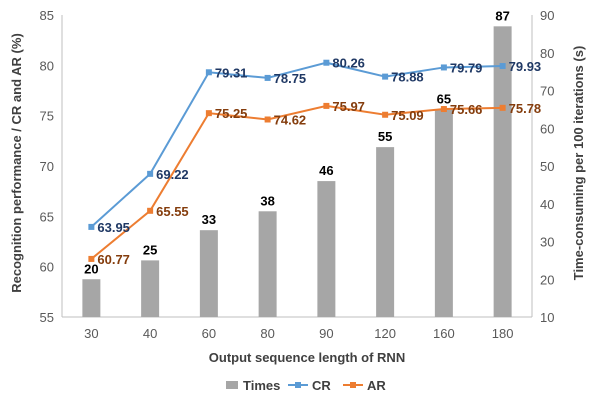 This screenshot has width=603, height=397. I want to click on ar-data-label: 65.55, so click(172, 211).